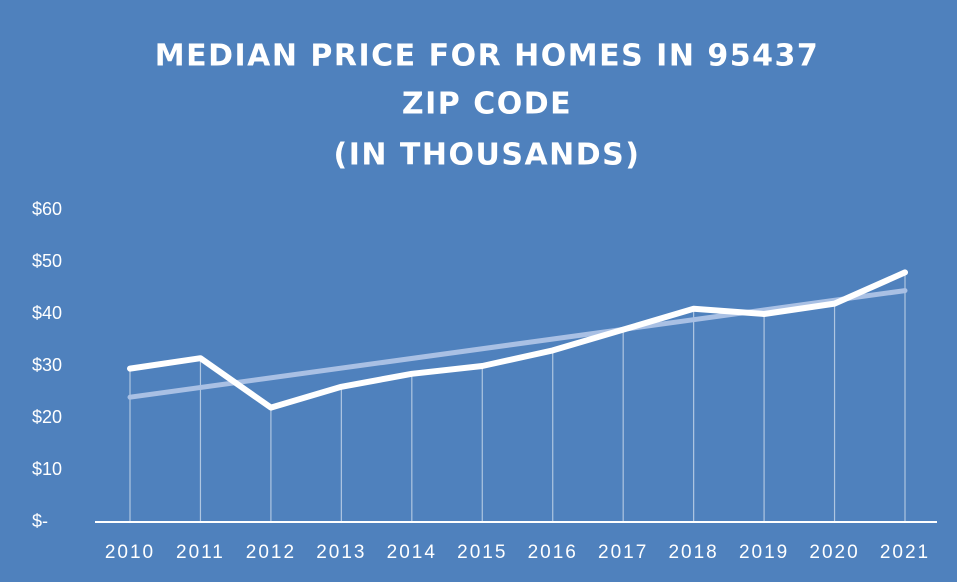 This screenshot has height=582, width=957. Describe the element at coordinates (47, 417) in the screenshot. I see `y-tick-label: $20` at that location.